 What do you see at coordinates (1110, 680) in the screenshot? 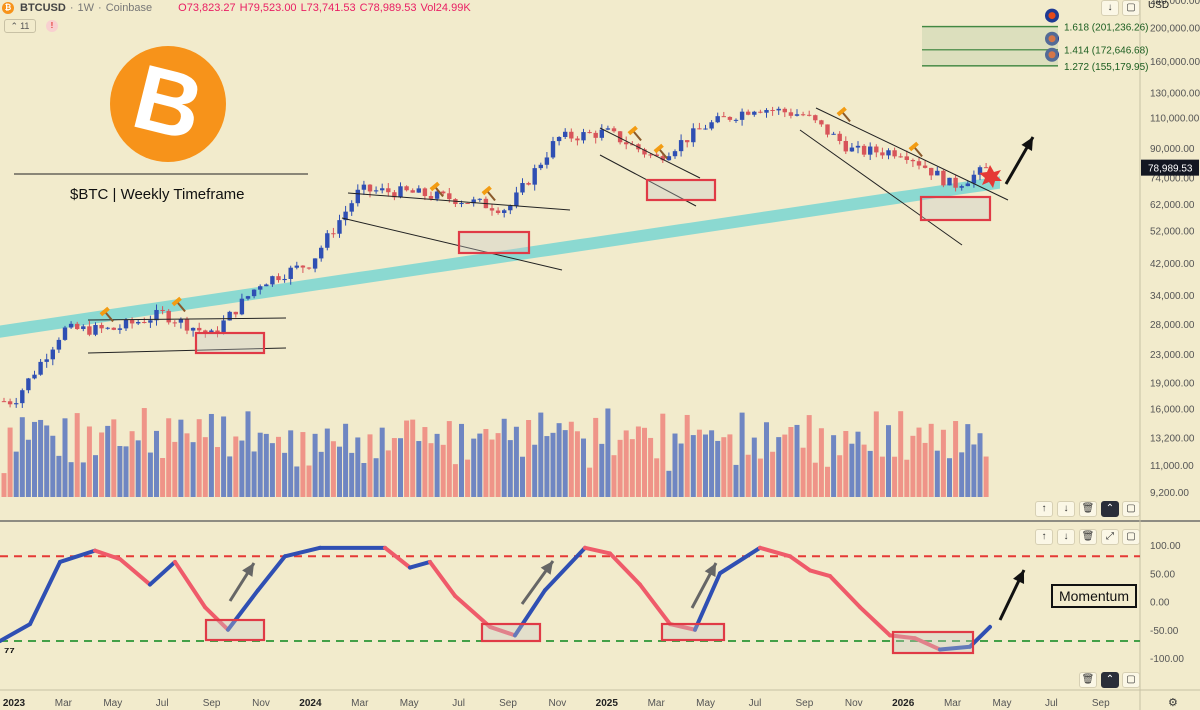
I see `bottom-collapse-icon: ⌃` at bounding box center [1110, 680].